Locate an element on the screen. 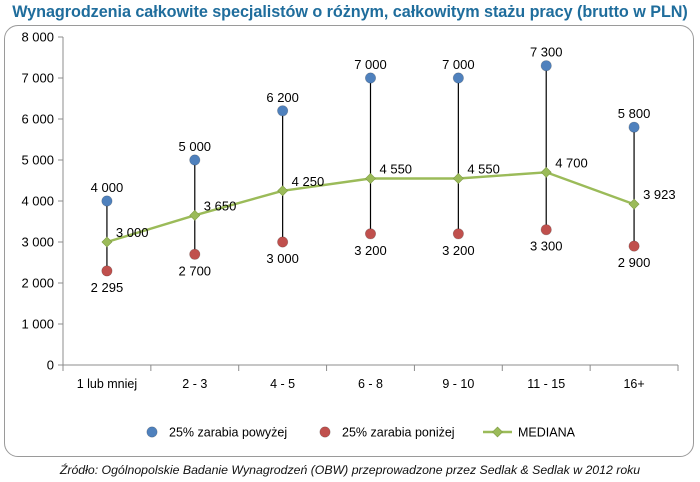  y-tick-label: 8 000 is located at coordinates (37, 37).